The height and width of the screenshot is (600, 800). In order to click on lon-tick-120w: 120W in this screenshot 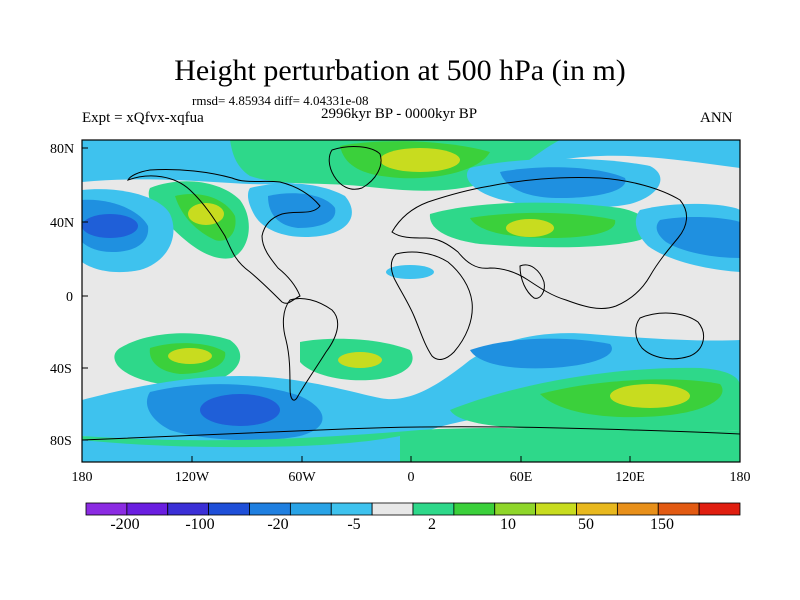, I will do `click(192, 477)`.